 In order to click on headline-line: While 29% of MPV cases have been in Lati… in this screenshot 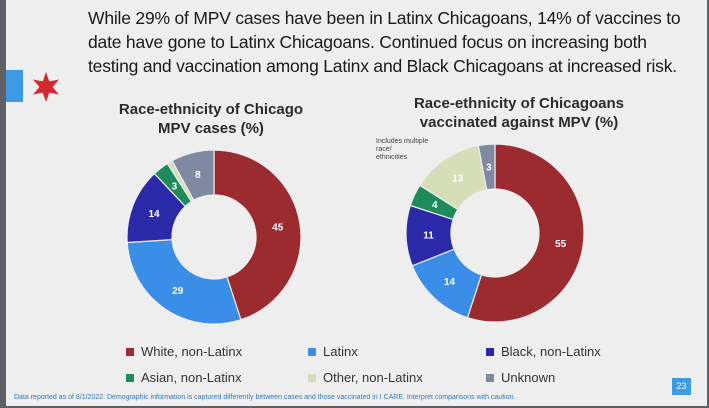, I will do `click(384, 18)`.